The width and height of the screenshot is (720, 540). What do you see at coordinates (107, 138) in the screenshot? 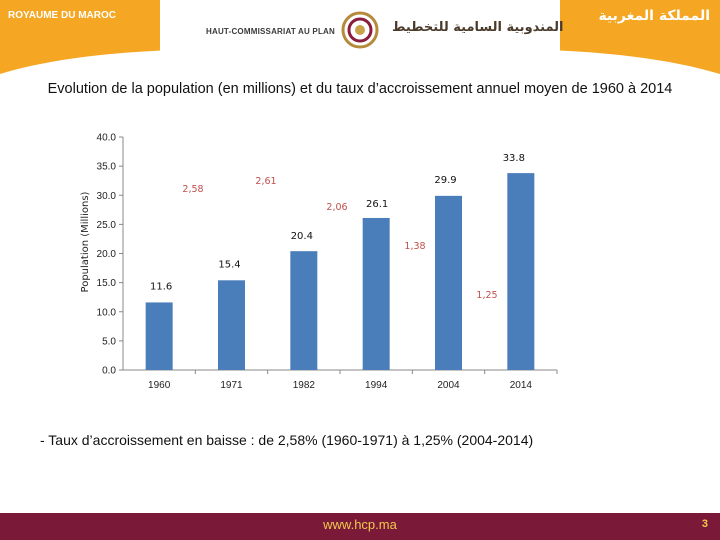
I see `y-tick-label: 40.0` at bounding box center [107, 138].